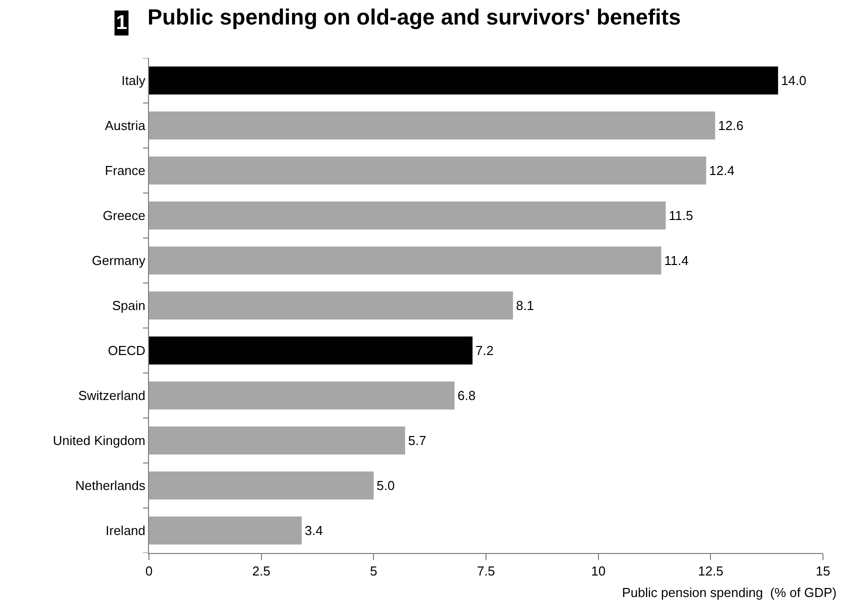 This screenshot has height=615, width=843. What do you see at coordinates (467, 395) in the screenshot?
I see `data-label: 6.8` at bounding box center [467, 395].